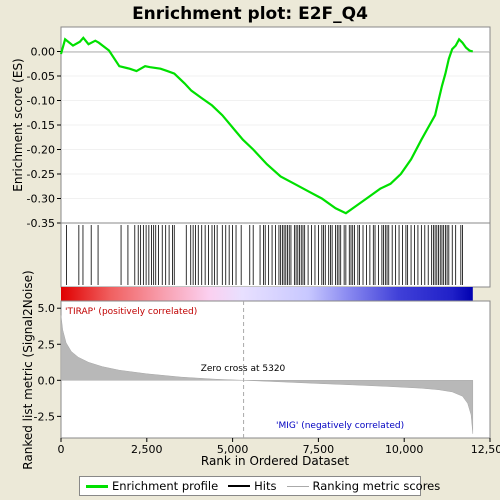  Describe the element at coordinates (243, 369) in the screenshot. I see `zero-cross-label: Zero cross at 5320` at that location.